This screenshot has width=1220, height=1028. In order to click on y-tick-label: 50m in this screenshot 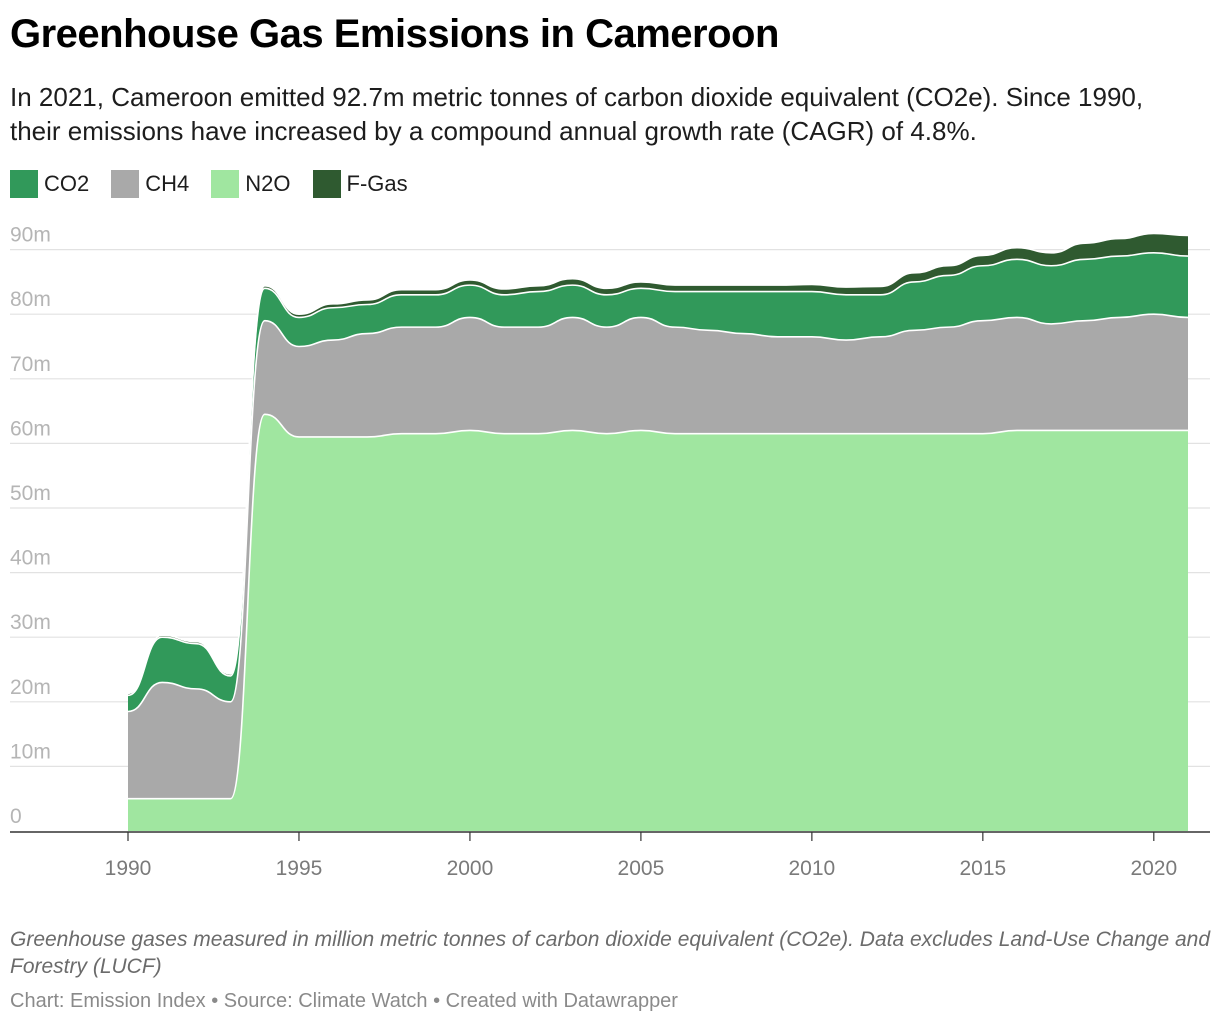, I will do `click(30, 493)`.